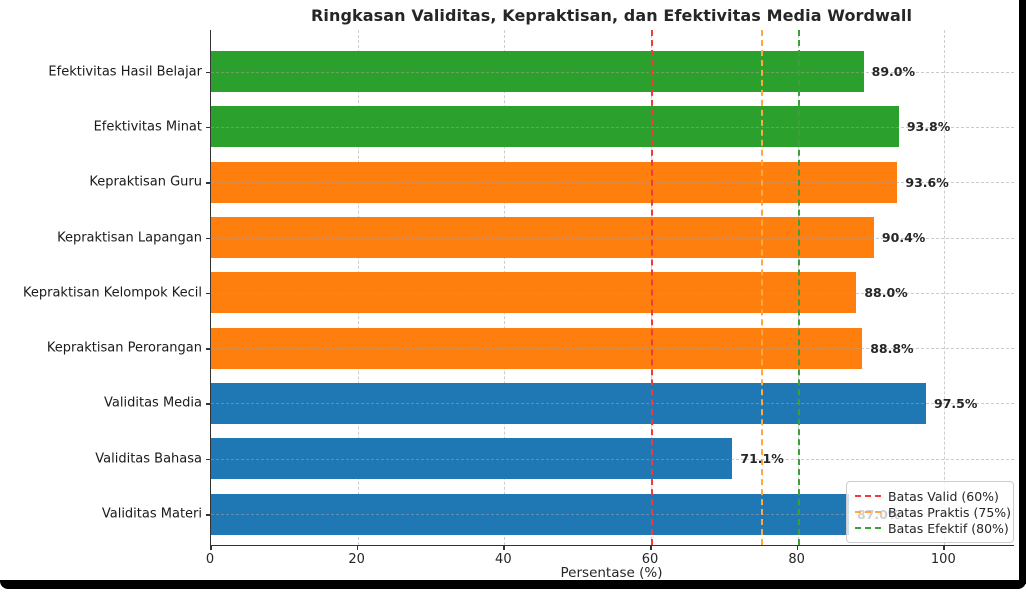 Image resolution: width=1026 pixels, height=595 pixels. Describe the element at coordinates (151, 514) in the screenshot. I see `category-label: Validitas Materi` at that location.